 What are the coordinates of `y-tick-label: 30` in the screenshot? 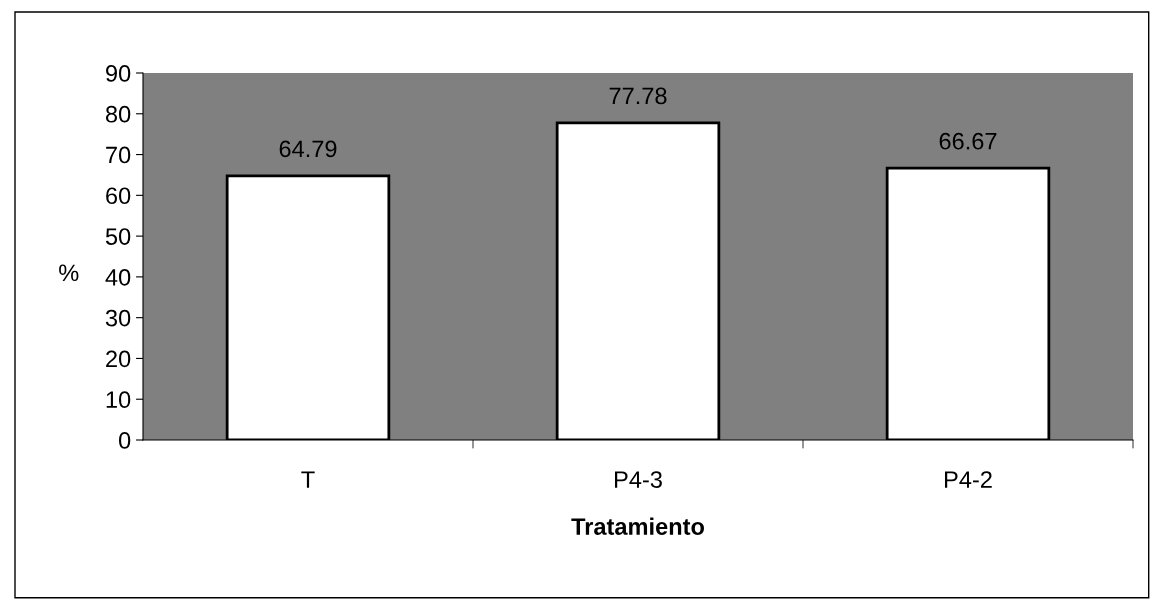 It's located at (118, 318).